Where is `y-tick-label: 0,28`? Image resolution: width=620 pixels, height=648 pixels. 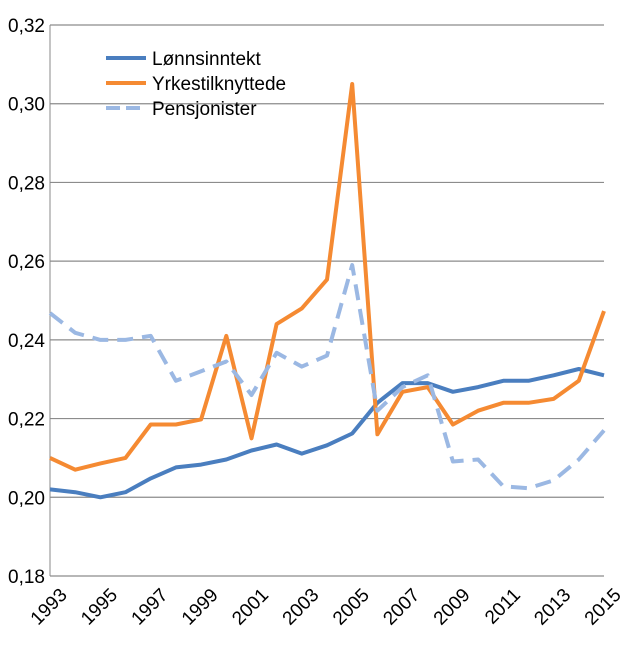
y-tick-label: 0,28 is located at coordinates (26, 183).